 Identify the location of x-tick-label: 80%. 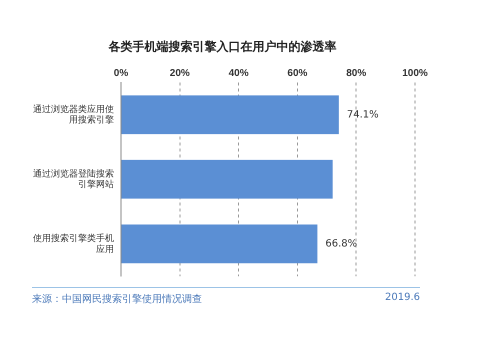
(356, 74).